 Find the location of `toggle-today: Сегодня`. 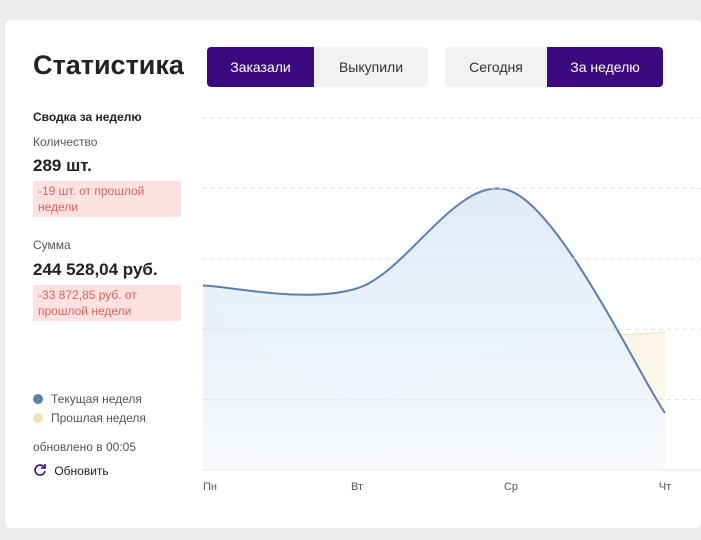

toggle-today: Сегодня is located at coordinates (496, 67).